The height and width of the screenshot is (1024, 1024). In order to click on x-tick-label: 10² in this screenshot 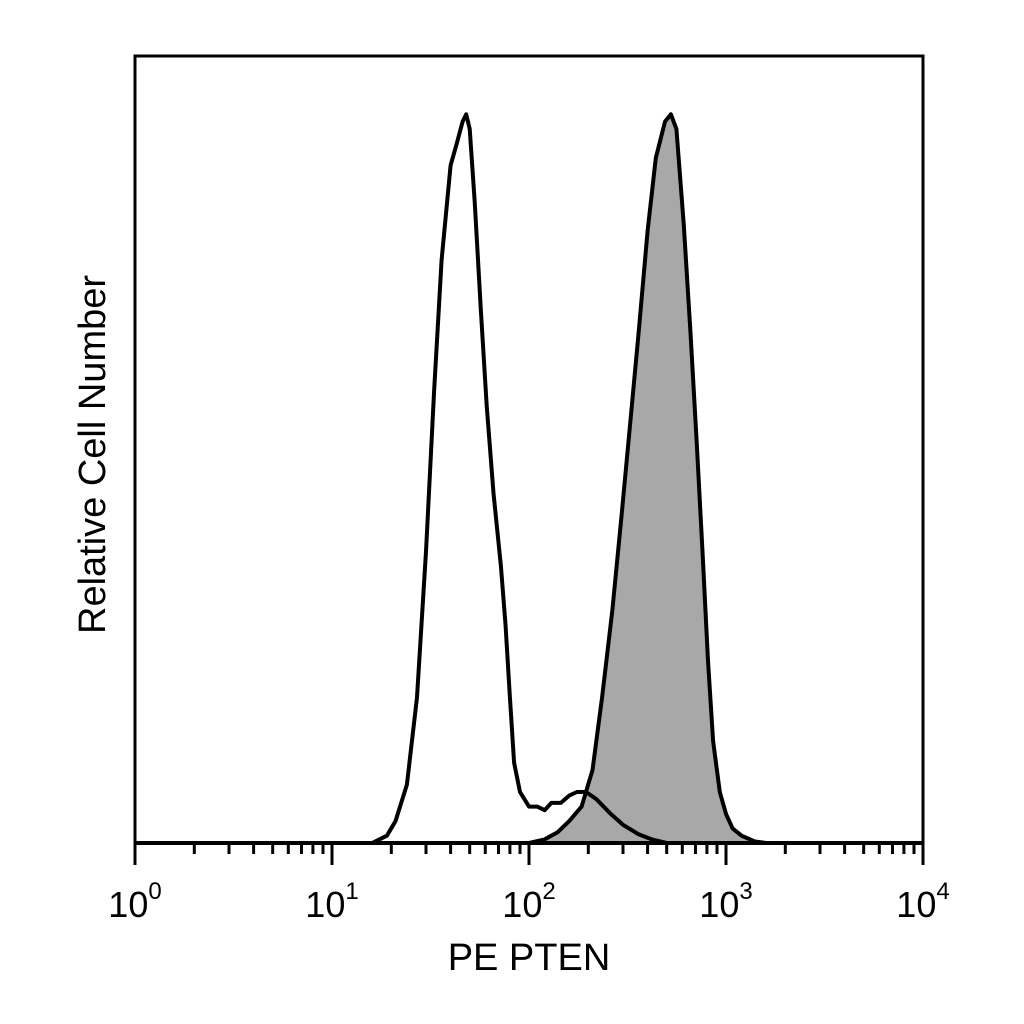, I will do `click(528, 901)`.